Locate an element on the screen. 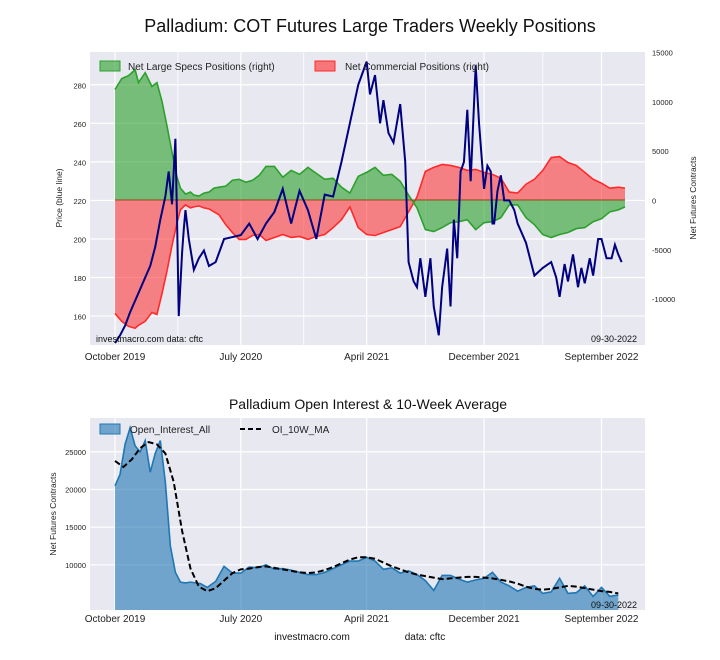 This screenshot has width=720, height=660. right-tick-label: 15000 is located at coordinates (662, 53).